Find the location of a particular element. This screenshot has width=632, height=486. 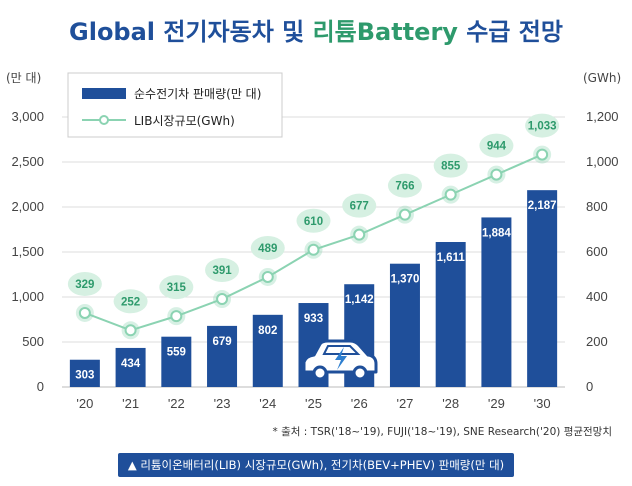

bar-label: 559 is located at coordinates (176, 353).